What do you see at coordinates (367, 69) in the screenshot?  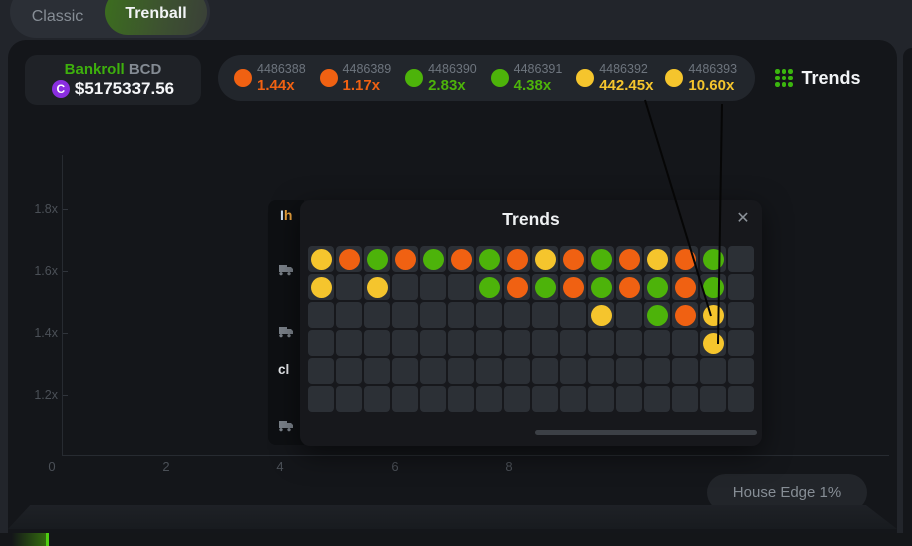 I see `result-id: 4486389` at bounding box center [367, 69].